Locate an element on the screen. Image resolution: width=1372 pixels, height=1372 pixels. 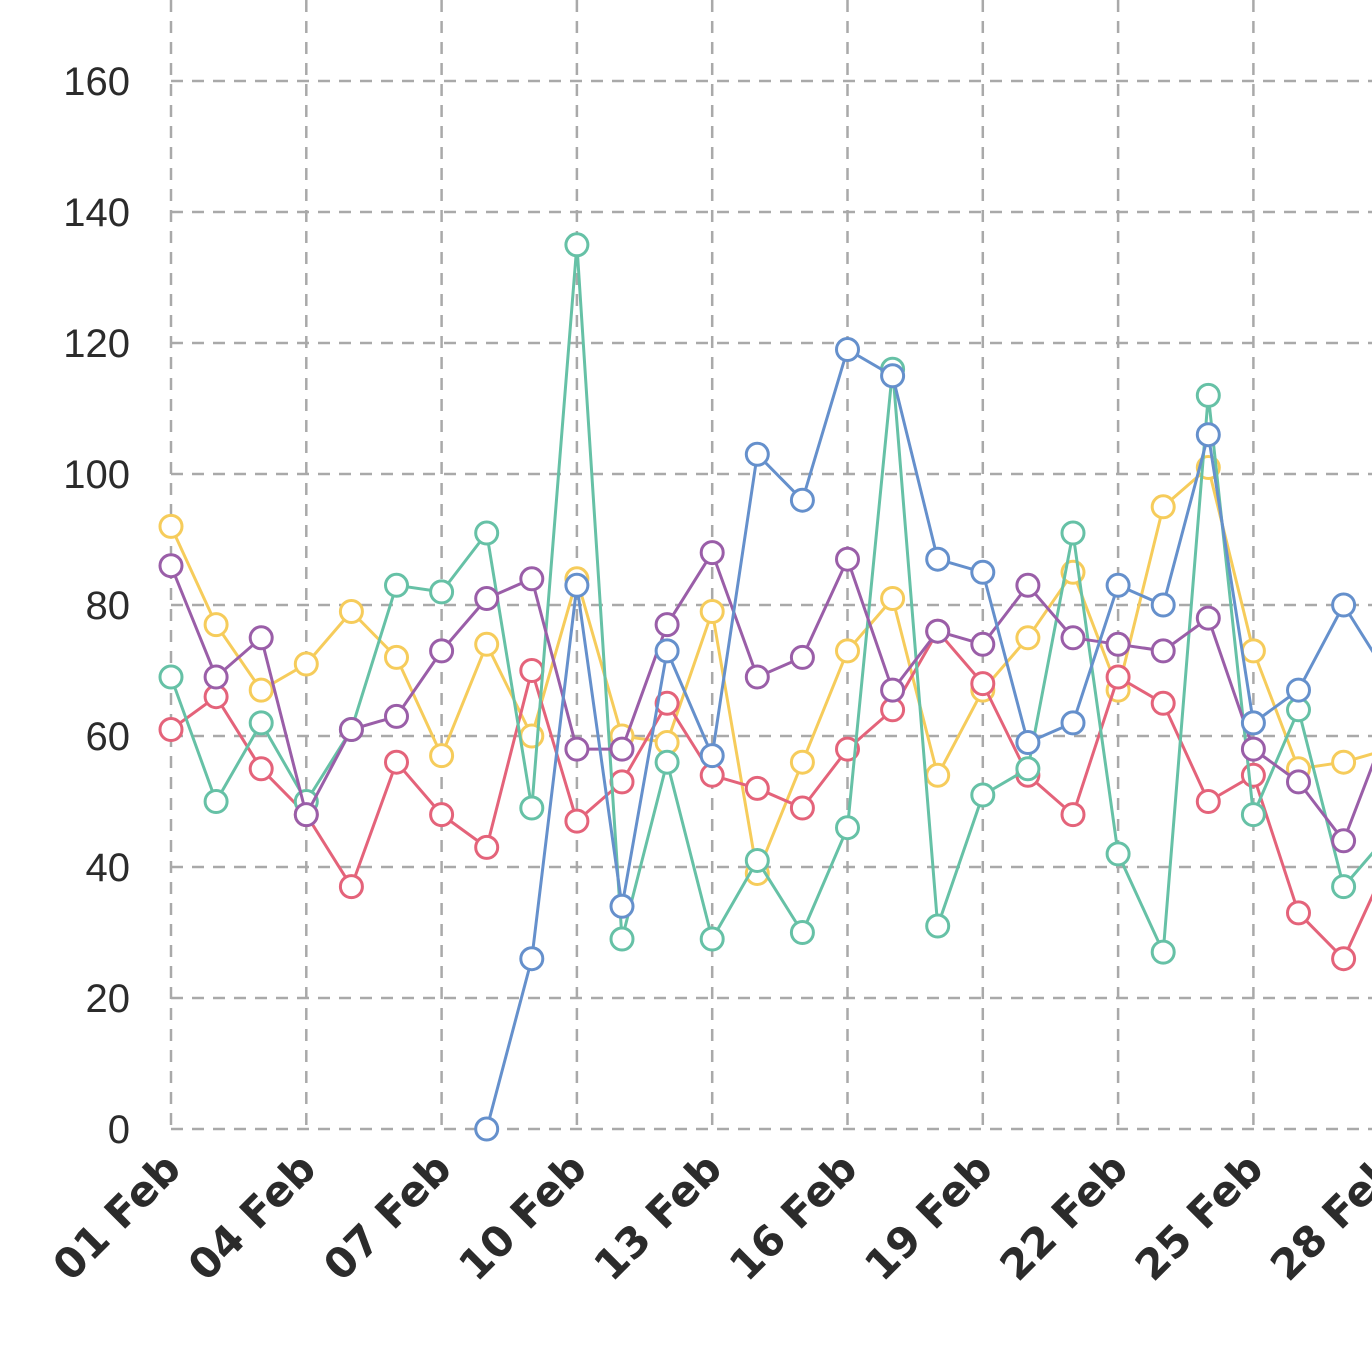
x-tick-label: 01 Feb is located at coordinates (116, 1216).